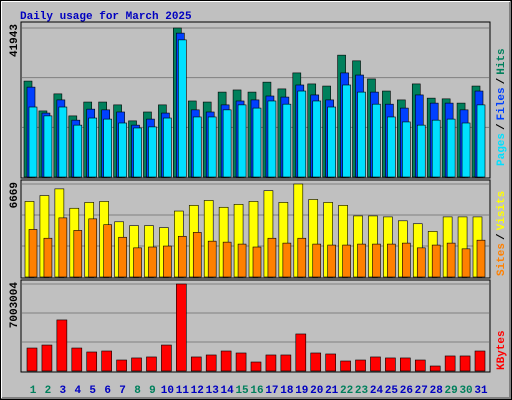 The image size is (512, 400). Describe the element at coordinates (465, 391) in the screenshot. I see `x-tick-label: 30` at that location.